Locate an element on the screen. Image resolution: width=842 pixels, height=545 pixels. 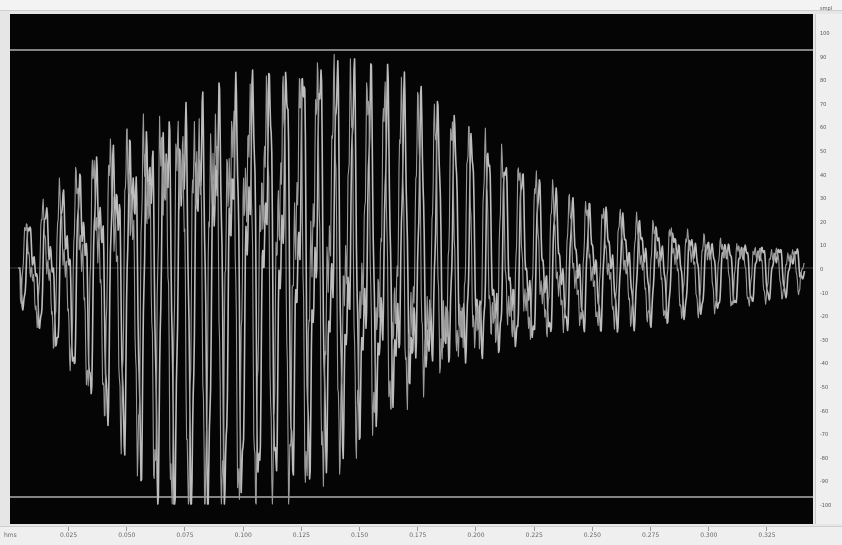
time-tick-label: 0.150 is located at coordinates (360, 535).